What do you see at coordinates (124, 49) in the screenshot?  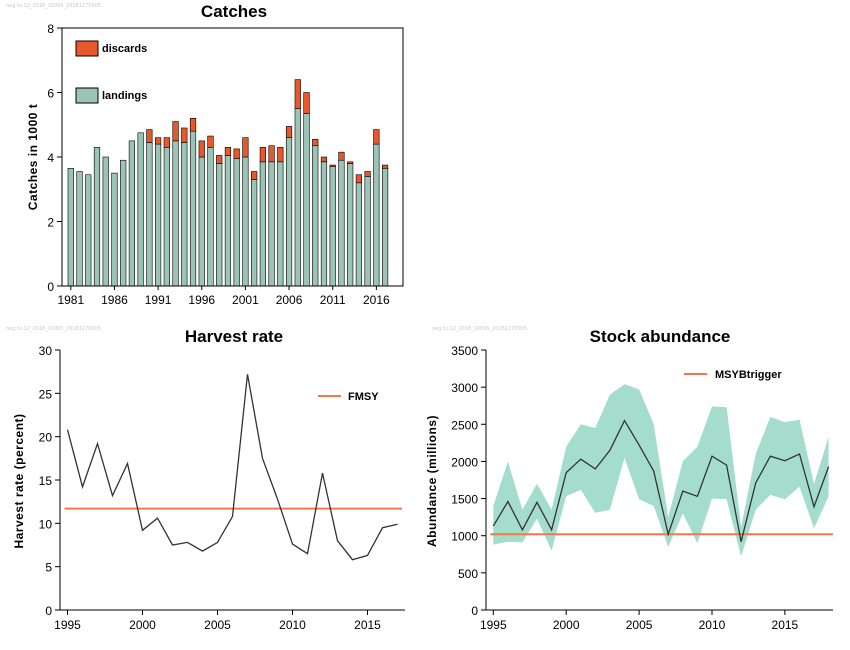 I see `legend-label-discards: discards` at bounding box center [124, 49].